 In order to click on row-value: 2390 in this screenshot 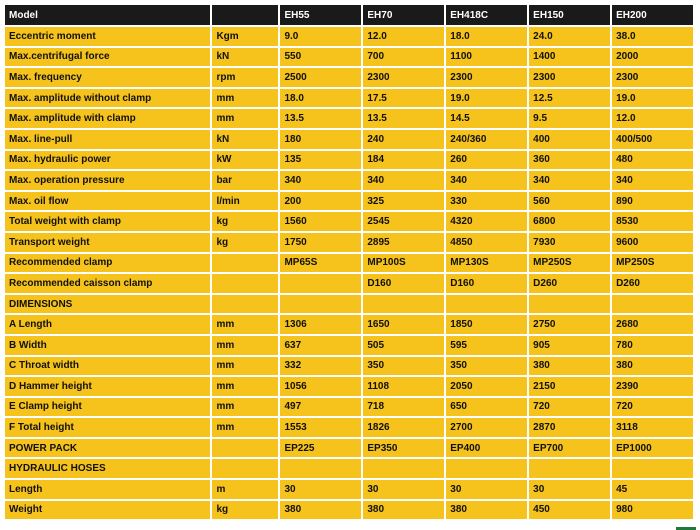, I will do `click(652, 386)`.